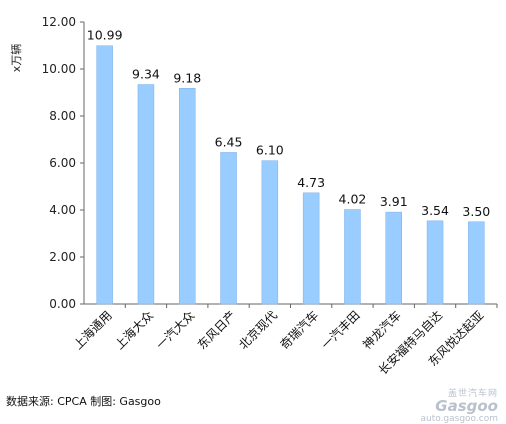 This screenshot has height=424, width=506. What do you see at coordinates (62, 210) in the screenshot?
I see `y-tick-label: 4.00` at bounding box center [62, 210].